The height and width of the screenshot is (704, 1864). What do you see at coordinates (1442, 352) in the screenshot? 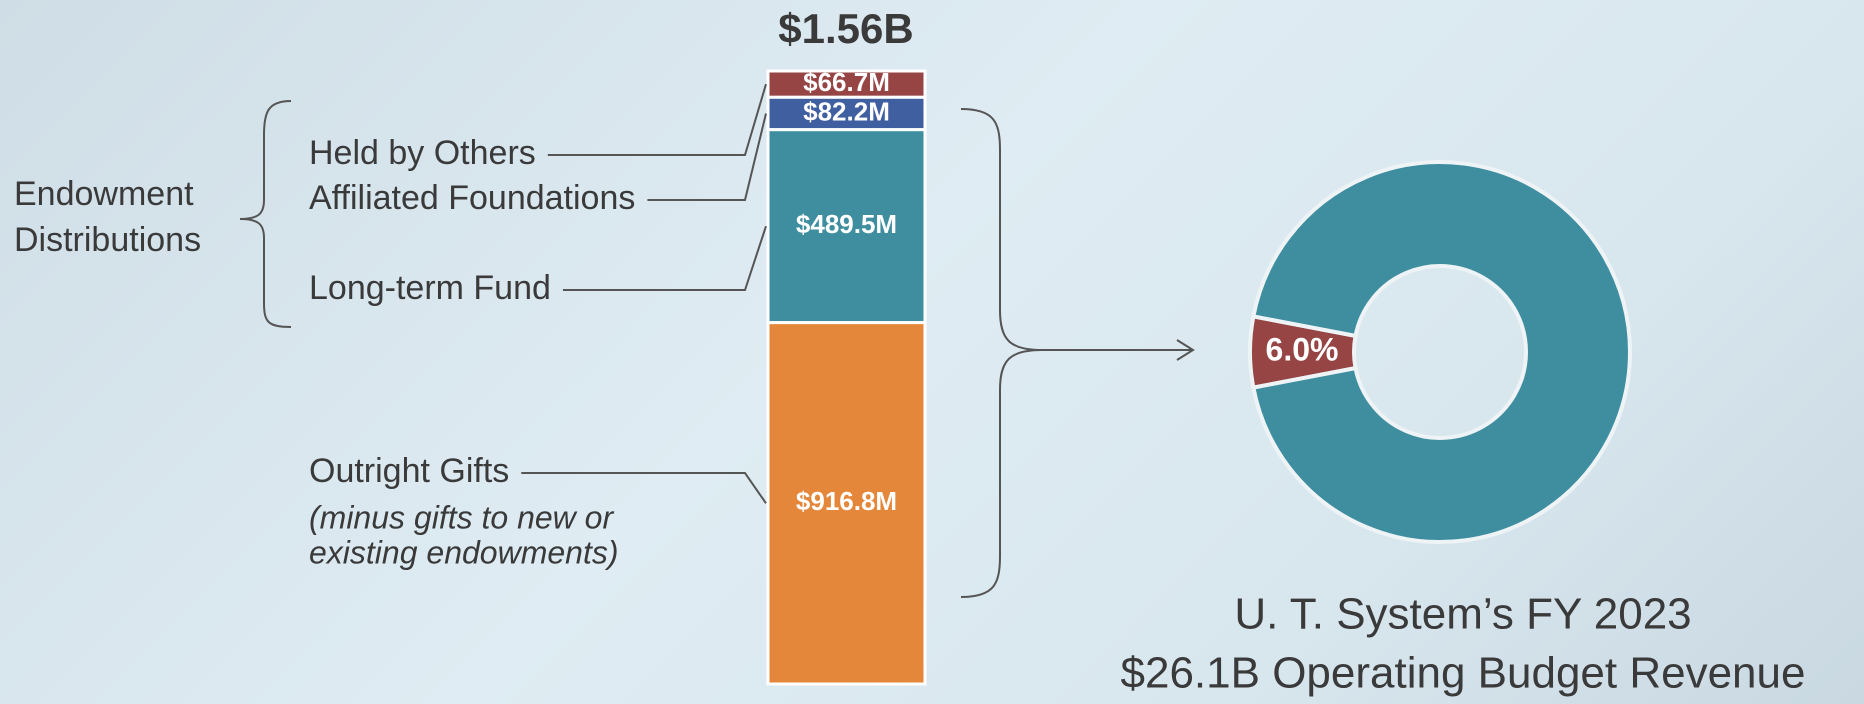
I see `donut-slice` at bounding box center [1442, 352].